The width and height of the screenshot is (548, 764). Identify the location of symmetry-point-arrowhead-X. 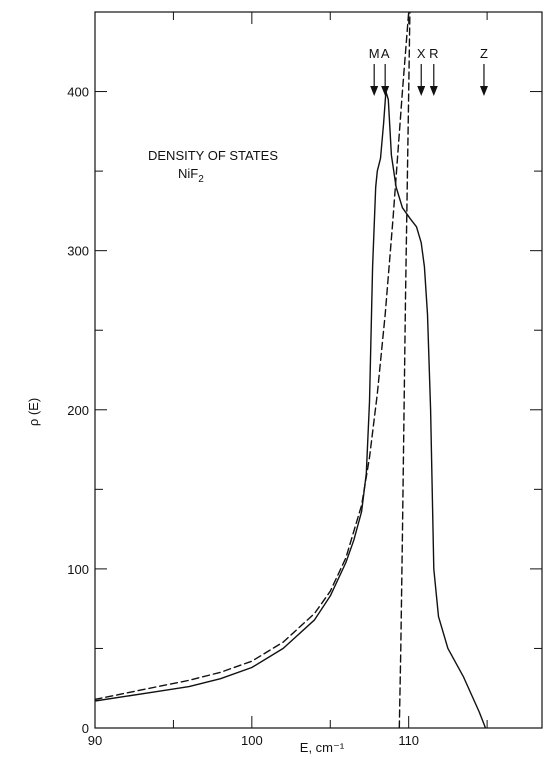
(421, 91).